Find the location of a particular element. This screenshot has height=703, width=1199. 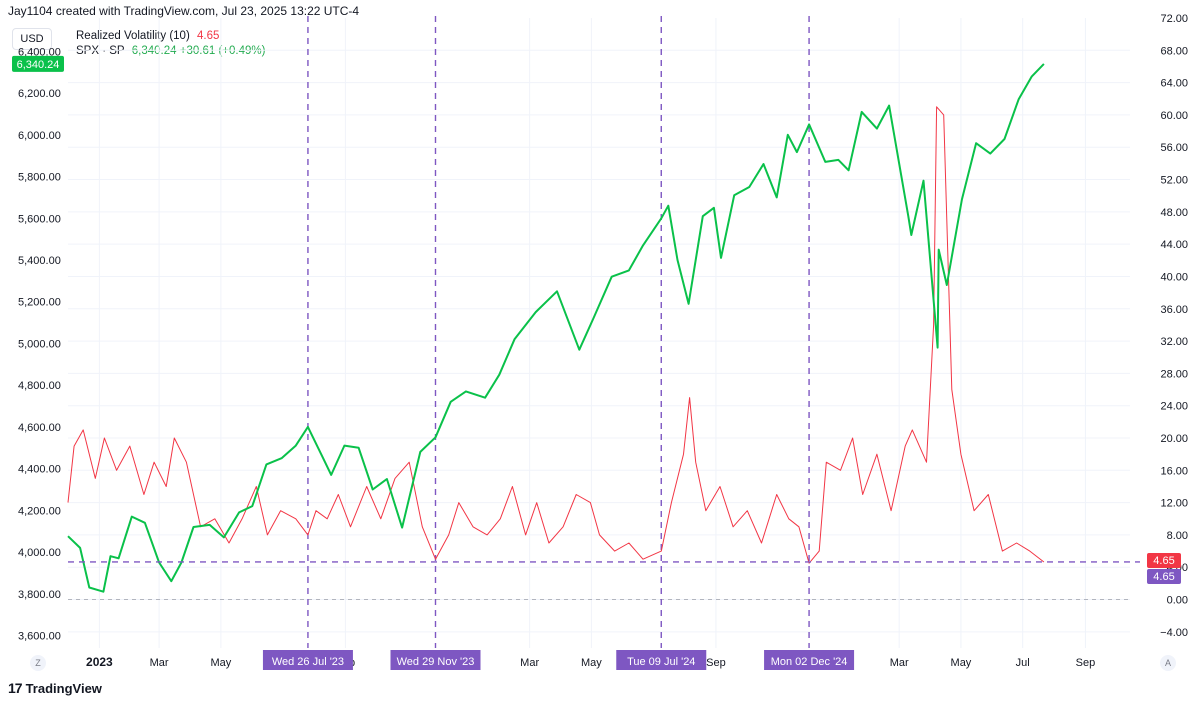

time-tick-label: 2023 is located at coordinates (99, 662).